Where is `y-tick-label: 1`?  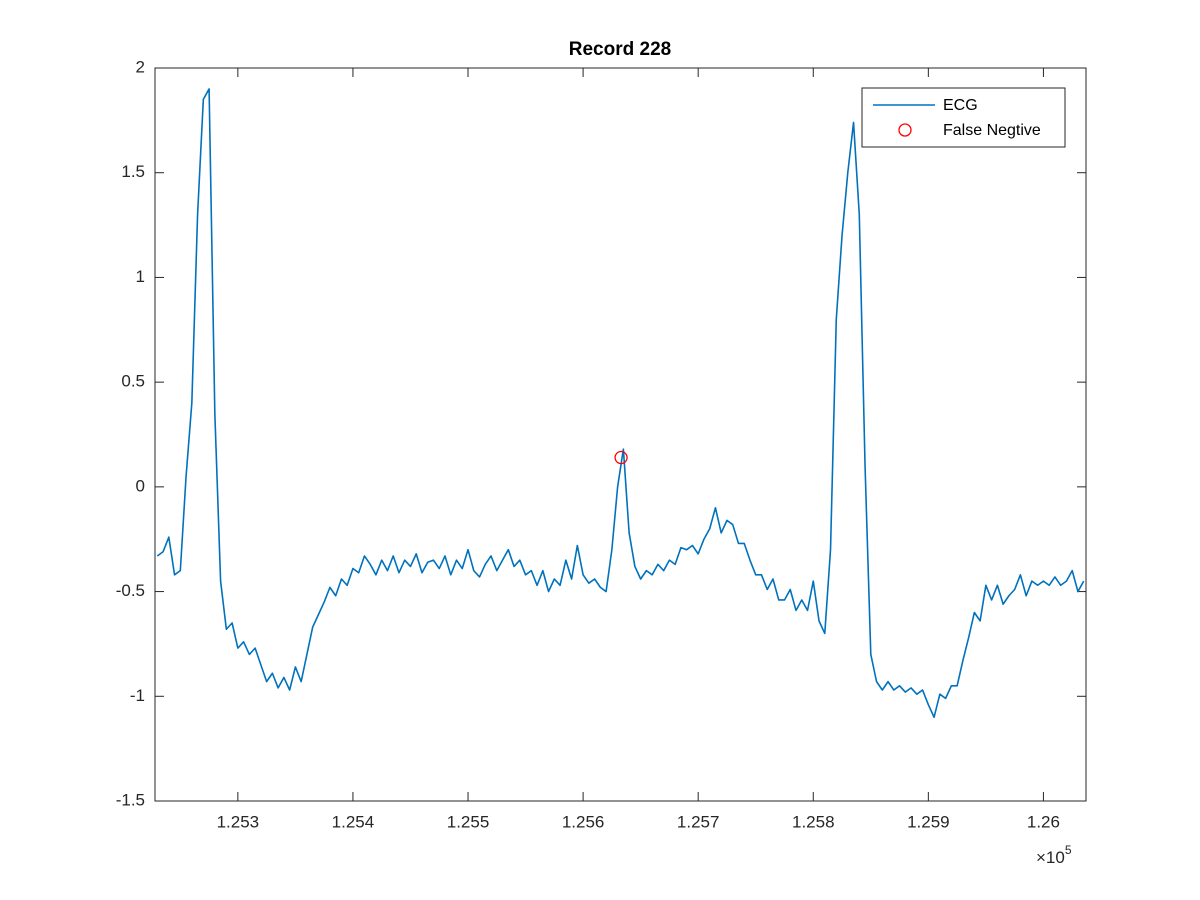
y-tick-label: 1 is located at coordinates (140, 276).